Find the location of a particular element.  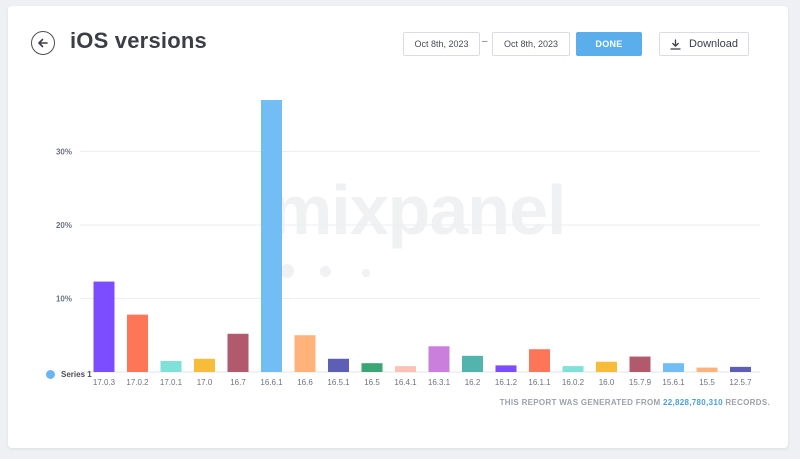

x-tick-label: 15.6.1 is located at coordinates (673, 382).